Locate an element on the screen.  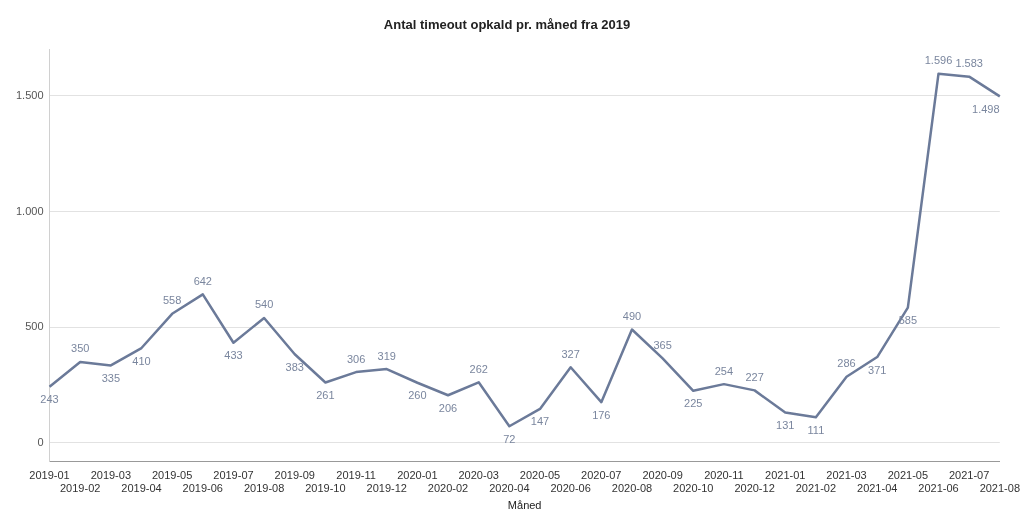
x-tick-label: 2020-02 is located at coordinates (448, 488).